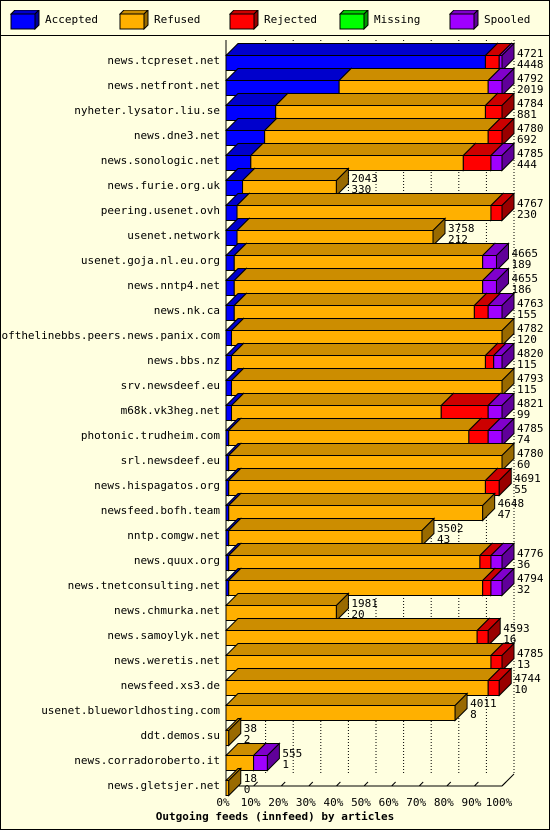 Image resolution: width=550 pixels, height=830 pixels. What do you see at coordinates (530, 378) in the screenshot?
I see `row-total-label: 4793` at bounding box center [530, 378].